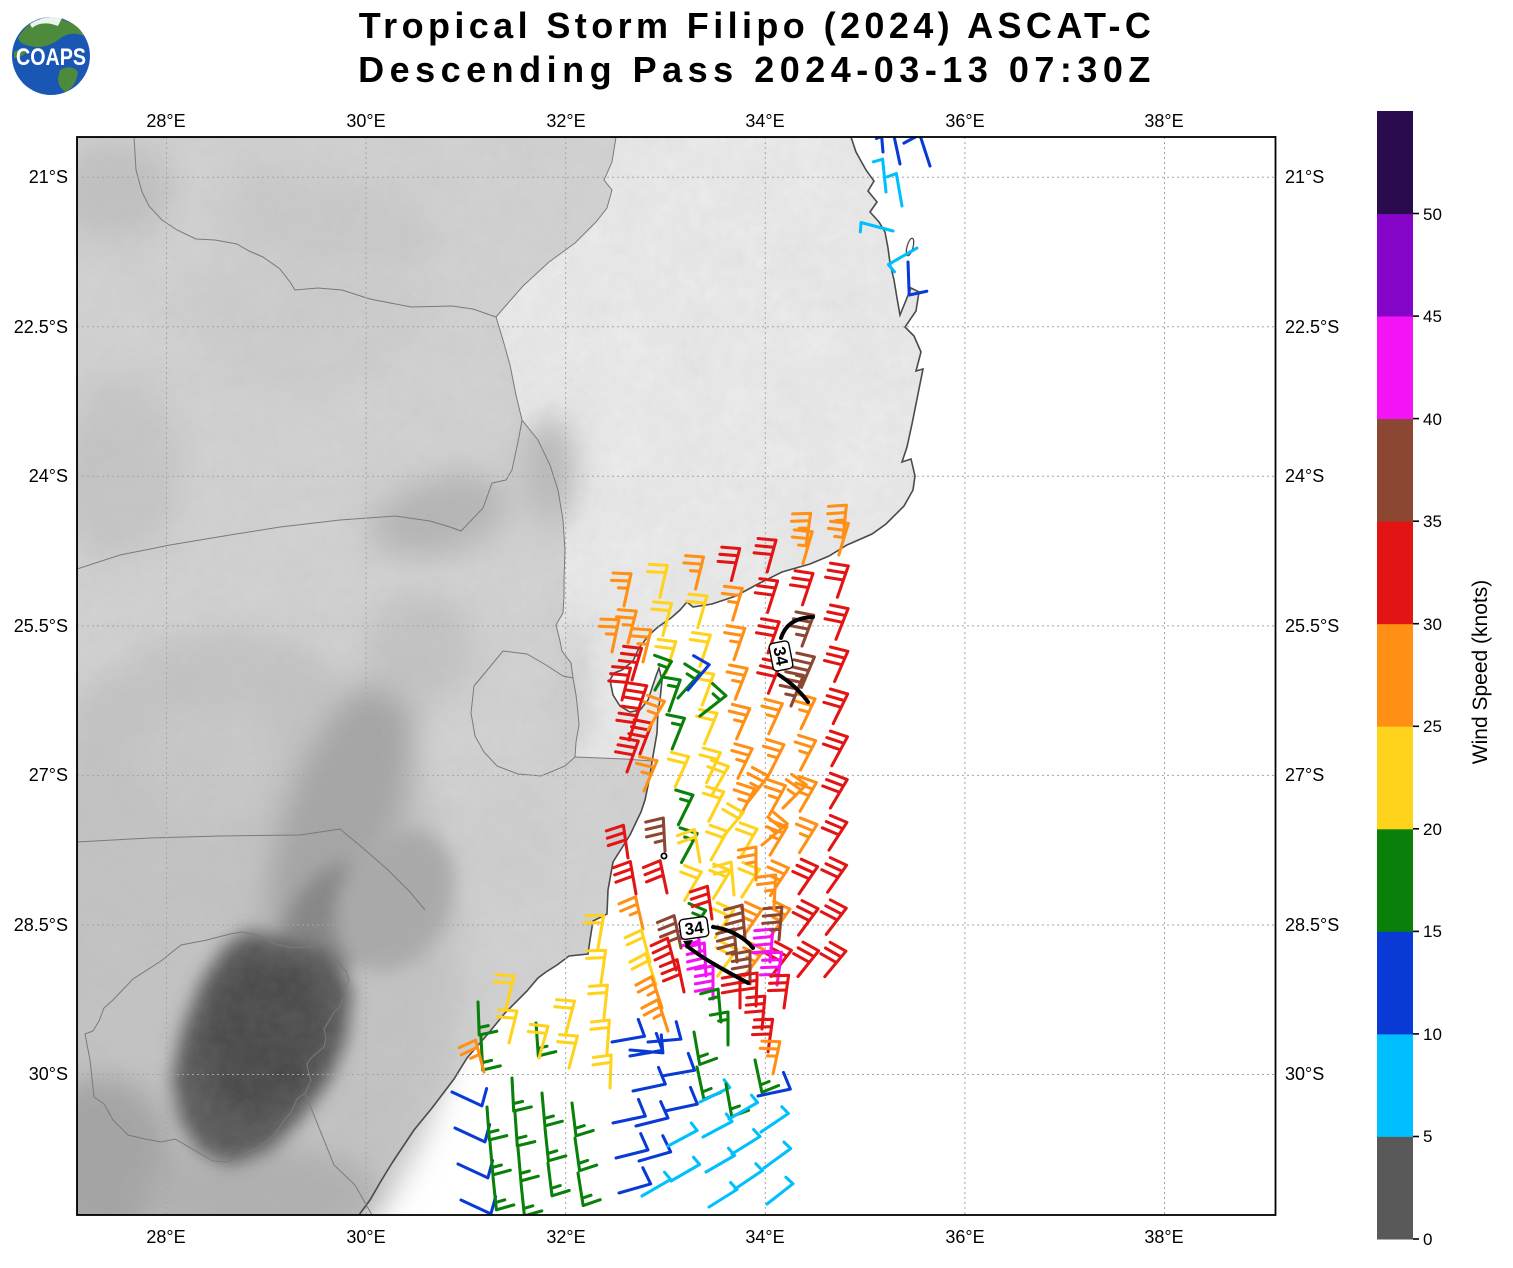  Describe the element at coordinates (51, 57) in the screenshot. I see `svg-text: COAPS` at that location.